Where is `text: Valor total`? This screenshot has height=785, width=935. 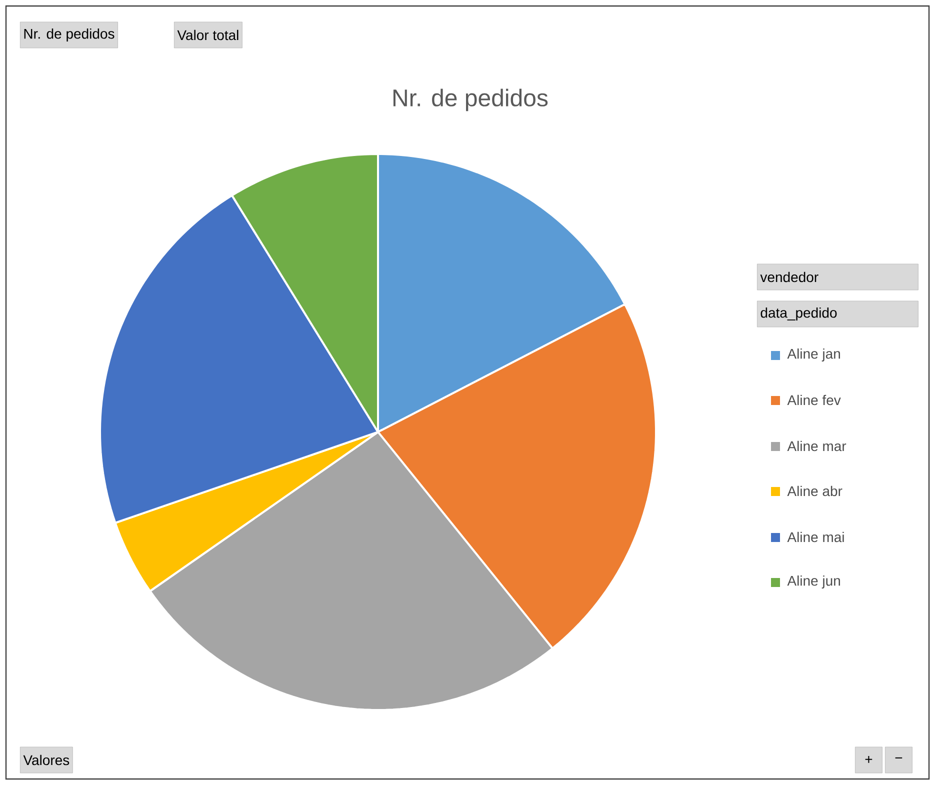
text: Valor total is located at coordinates (207, 35).